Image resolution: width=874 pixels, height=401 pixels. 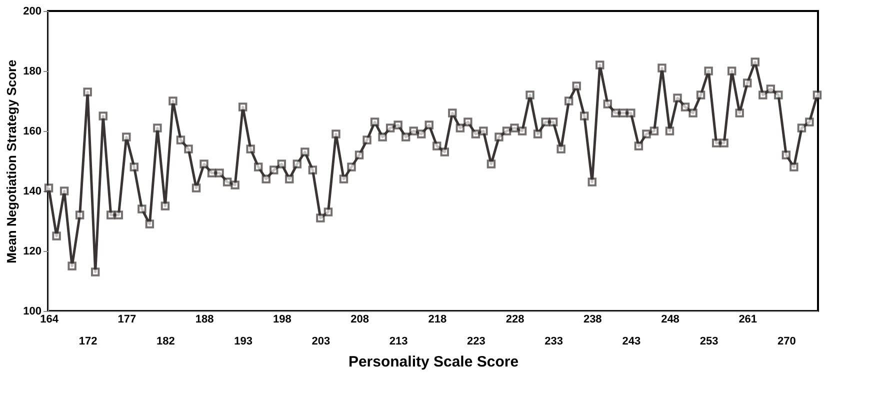 What do you see at coordinates (165, 342) in the screenshot?
I see `x-tick-label: 182` at bounding box center [165, 342].